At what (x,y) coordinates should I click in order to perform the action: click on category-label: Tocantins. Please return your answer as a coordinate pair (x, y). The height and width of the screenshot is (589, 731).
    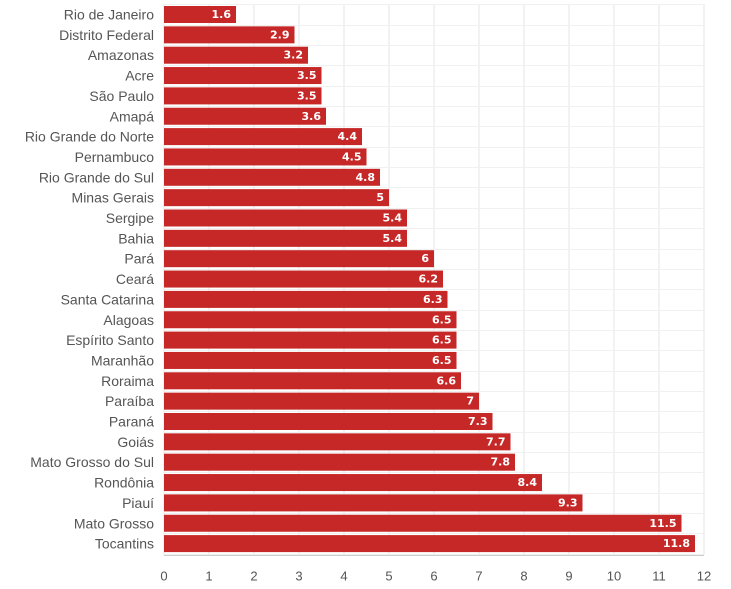
    Looking at the image, I should click on (124, 544).